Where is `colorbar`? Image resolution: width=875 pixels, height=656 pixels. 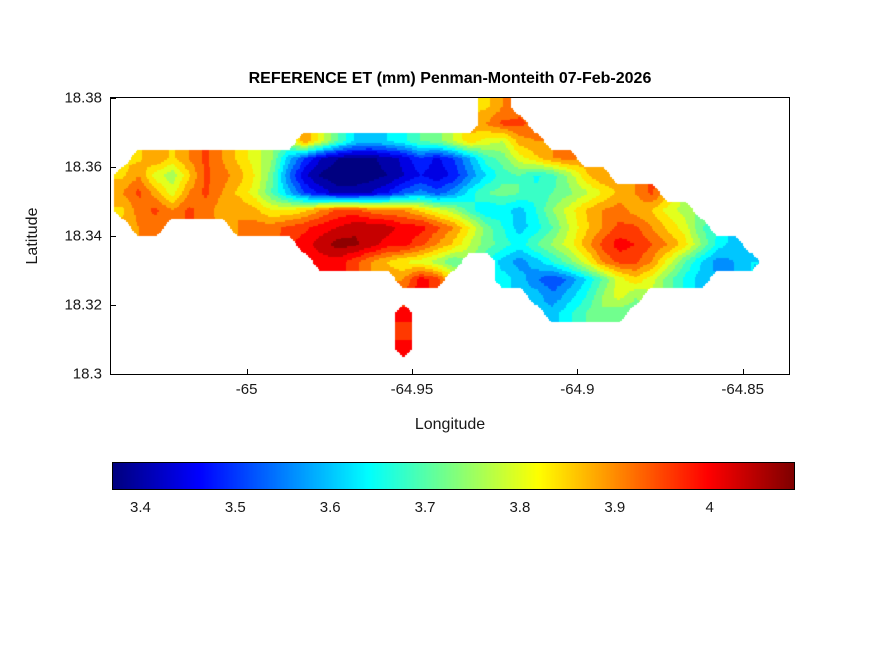 colorbar is located at coordinates (453, 476).